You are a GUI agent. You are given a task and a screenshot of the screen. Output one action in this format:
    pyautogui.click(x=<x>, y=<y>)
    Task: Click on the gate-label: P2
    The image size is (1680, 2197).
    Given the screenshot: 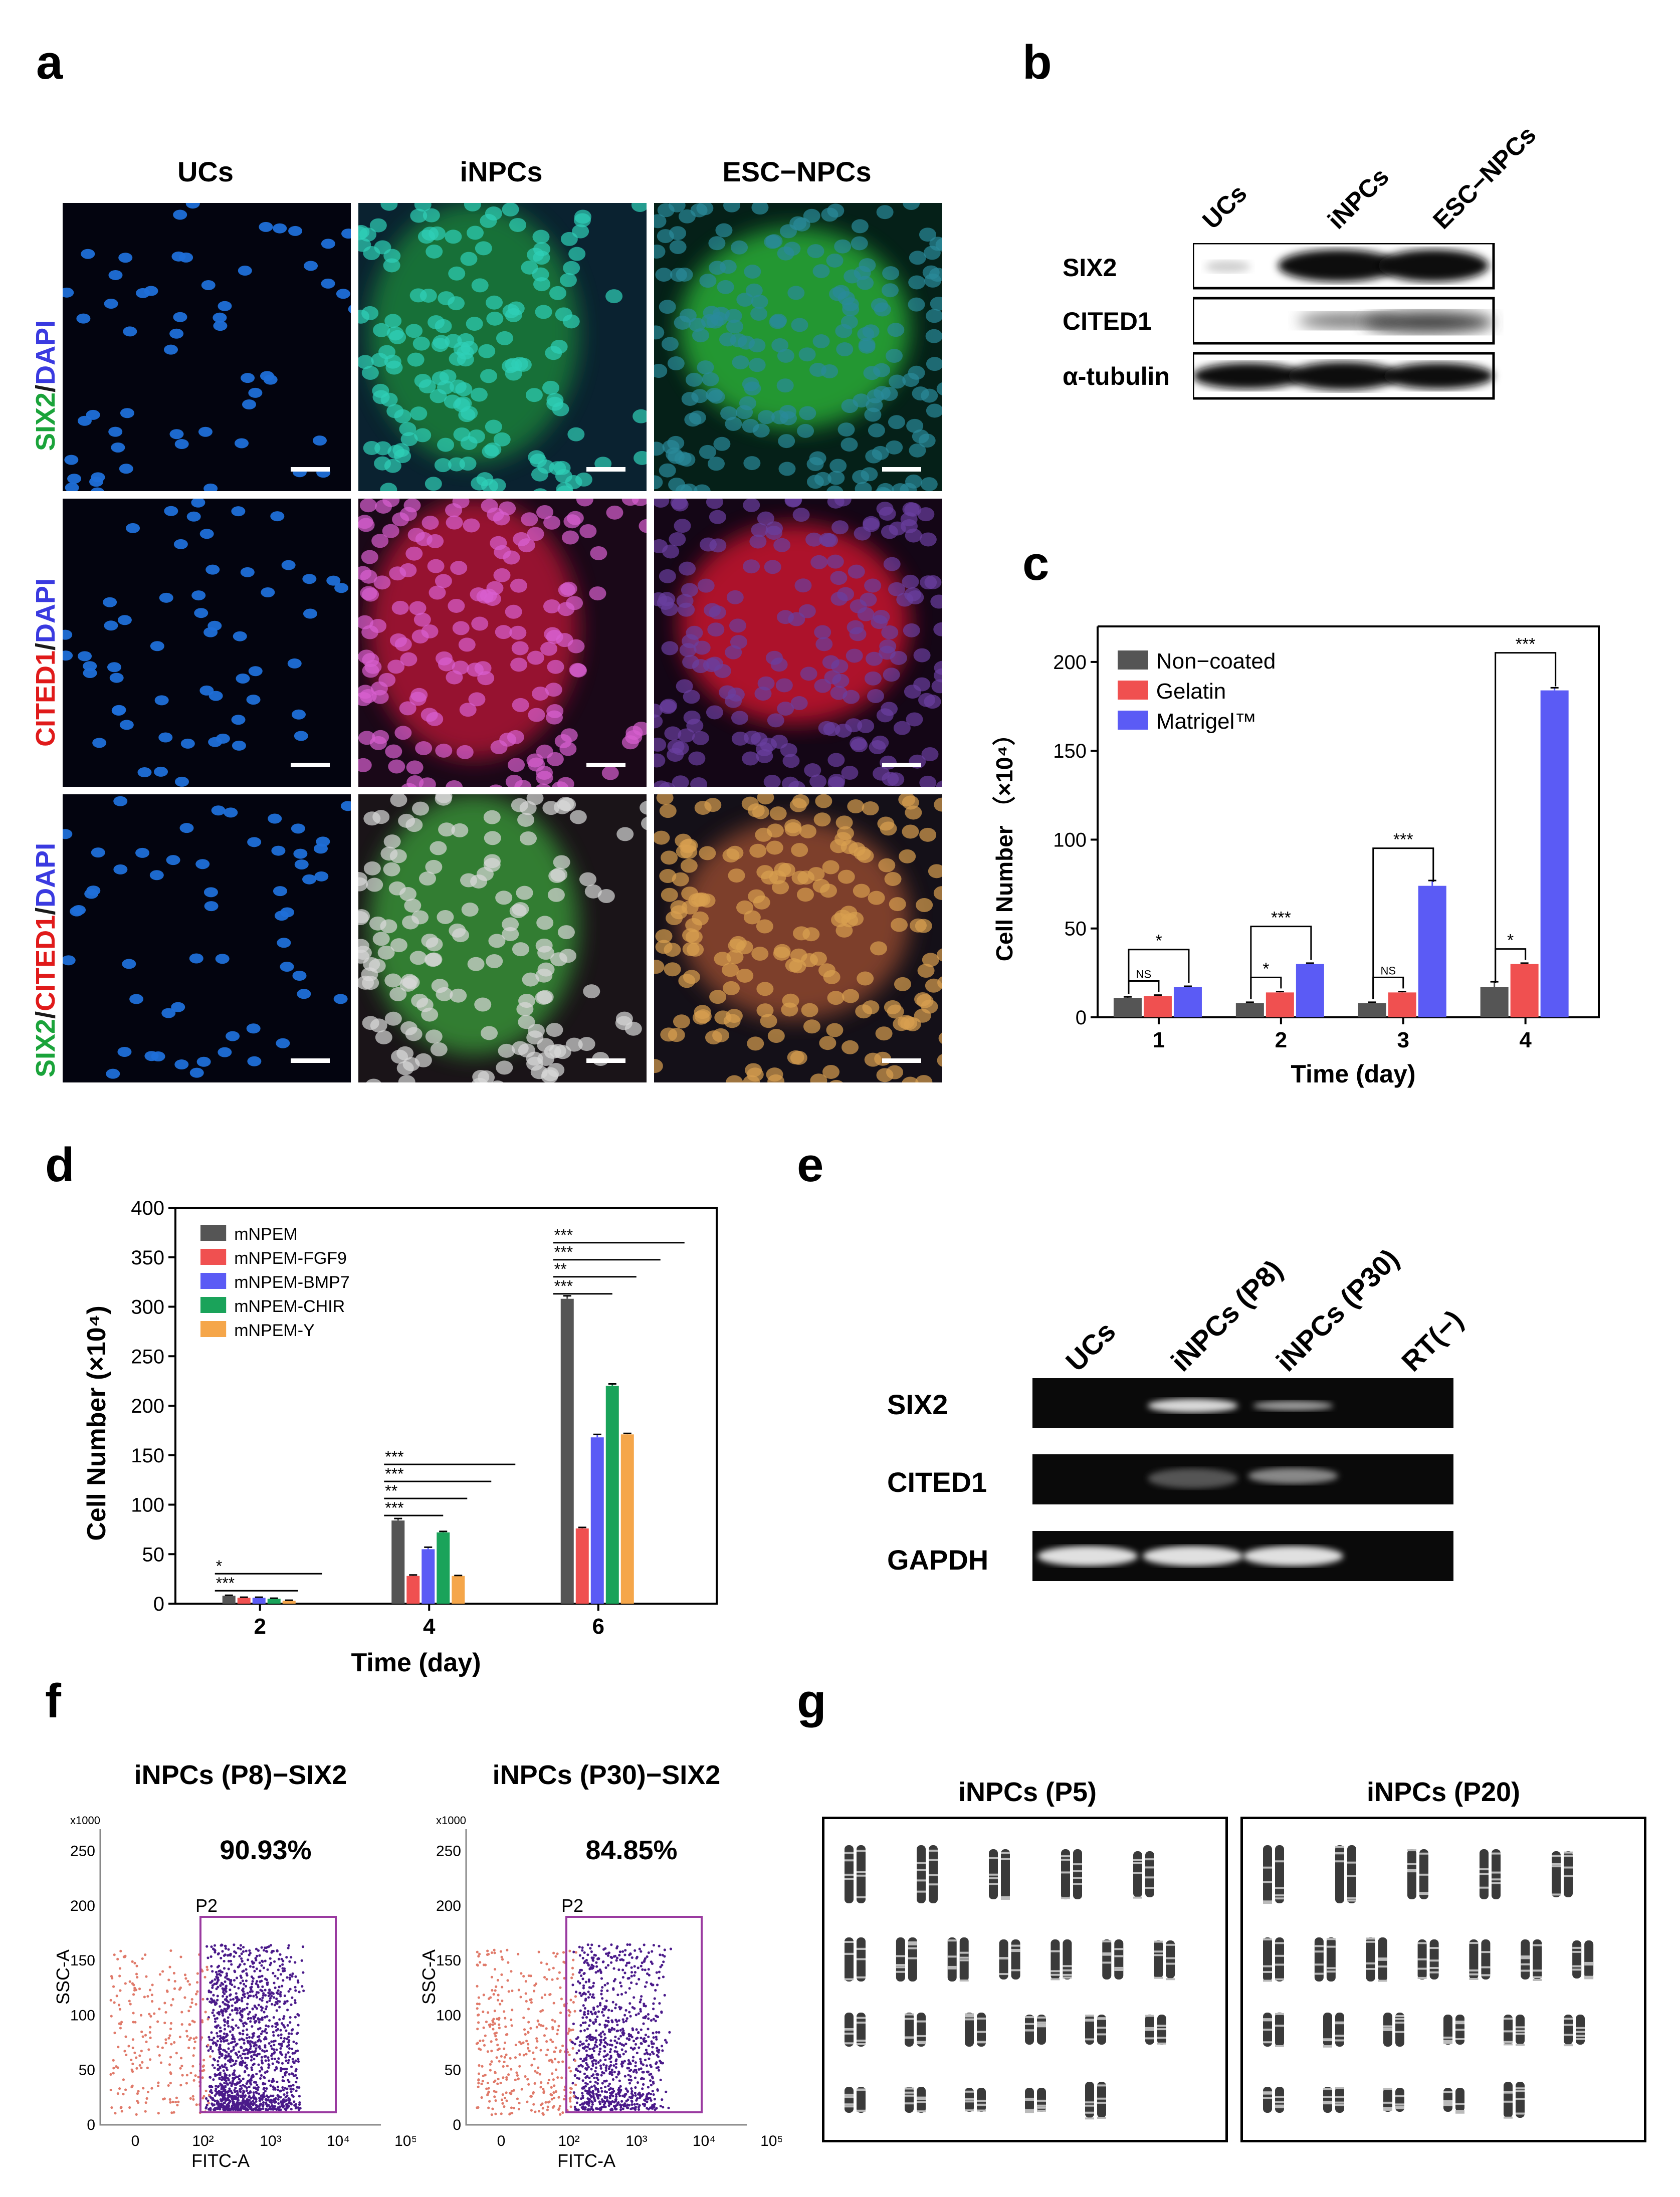 What is the action you would take?
    pyautogui.click(x=206, y=1905)
    